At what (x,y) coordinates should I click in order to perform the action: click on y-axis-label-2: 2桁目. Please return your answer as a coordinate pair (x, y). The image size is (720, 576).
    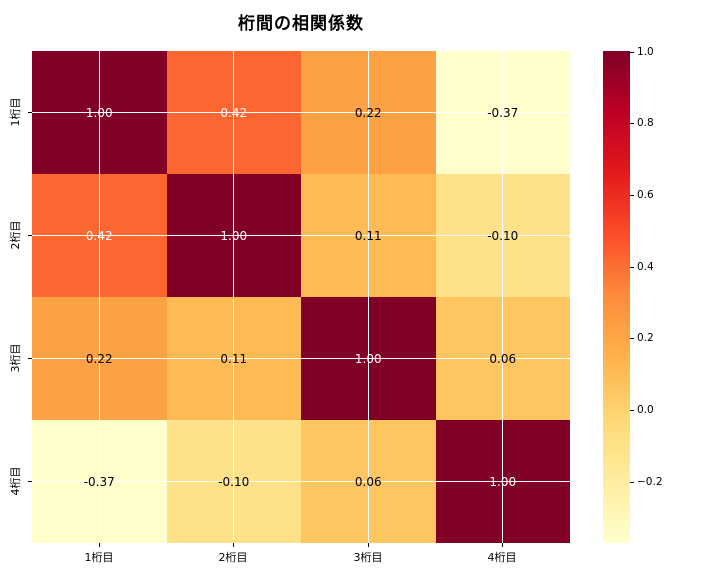
    Looking at the image, I should click on (15, 235).